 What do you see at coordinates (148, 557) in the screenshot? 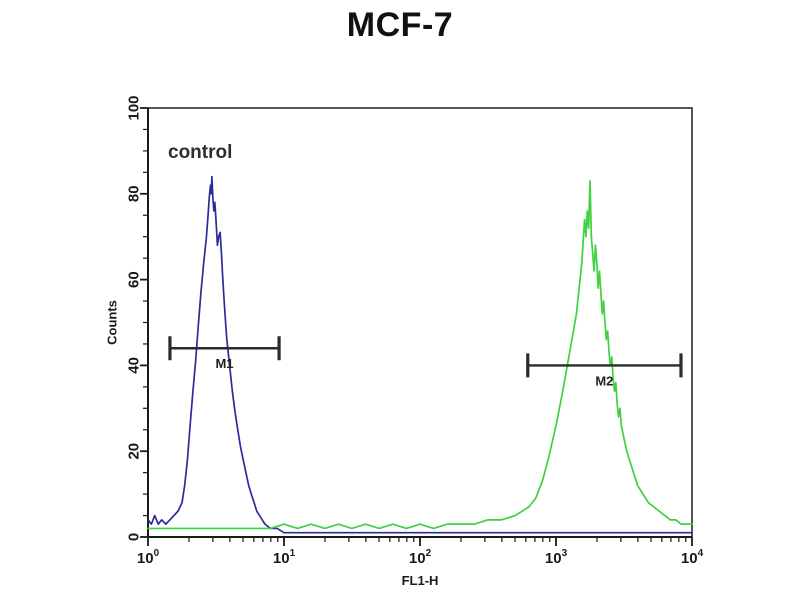
I see `x-tick-label: 10⁰` at bounding box center [148, 557].